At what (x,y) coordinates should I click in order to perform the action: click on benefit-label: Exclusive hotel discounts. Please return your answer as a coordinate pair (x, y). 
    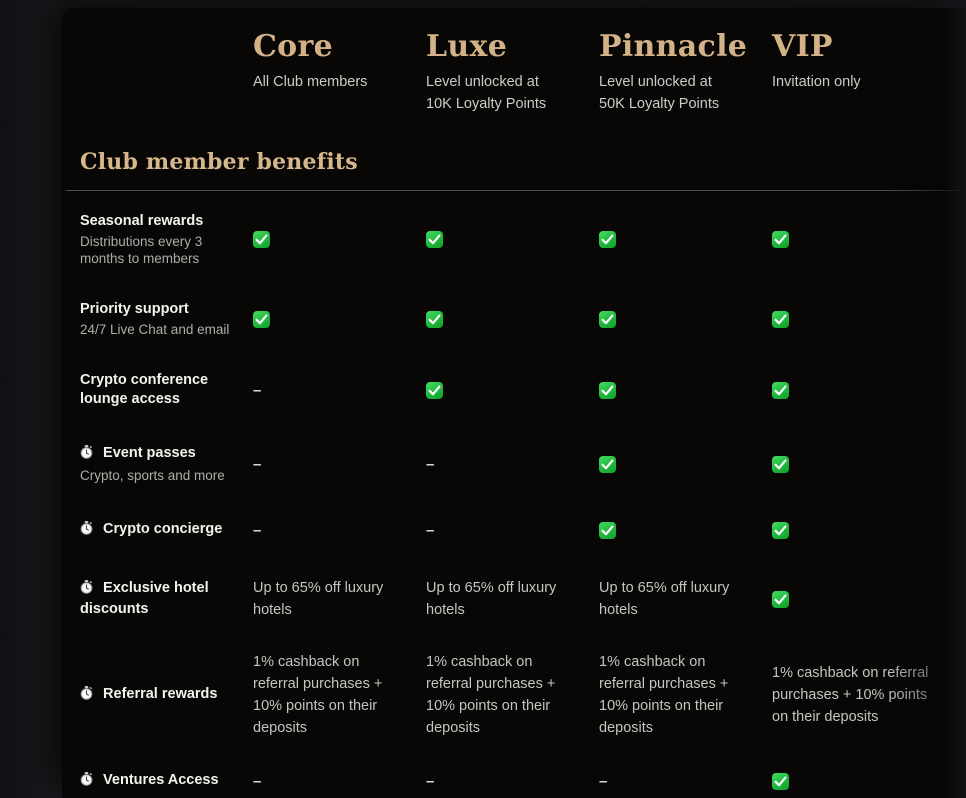
    Looking at the image, I should click on (157, 599).